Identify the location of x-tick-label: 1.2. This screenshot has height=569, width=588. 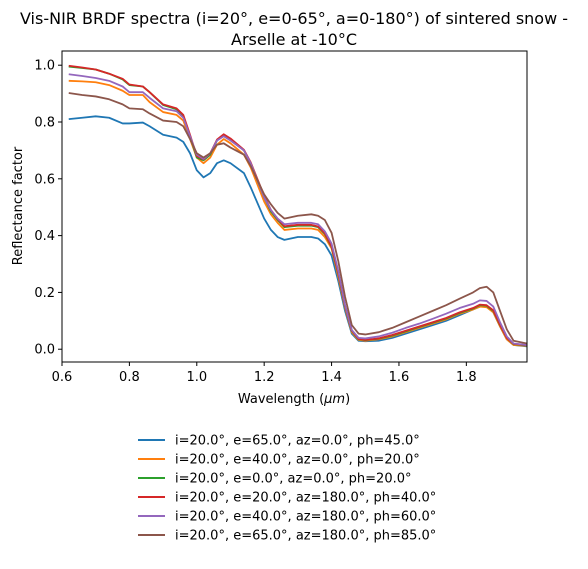
(264, 377).